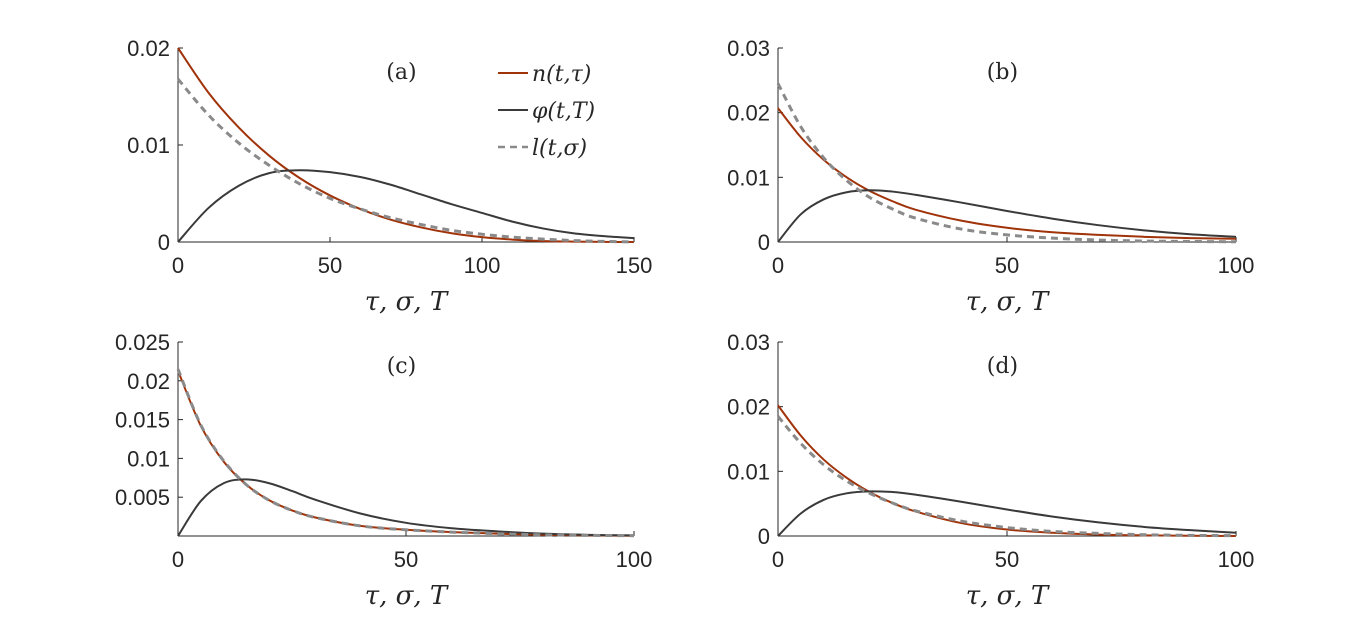 This screenshot has width=1366, height=617. I want to click on panel-label: (c), so click(402, 366).